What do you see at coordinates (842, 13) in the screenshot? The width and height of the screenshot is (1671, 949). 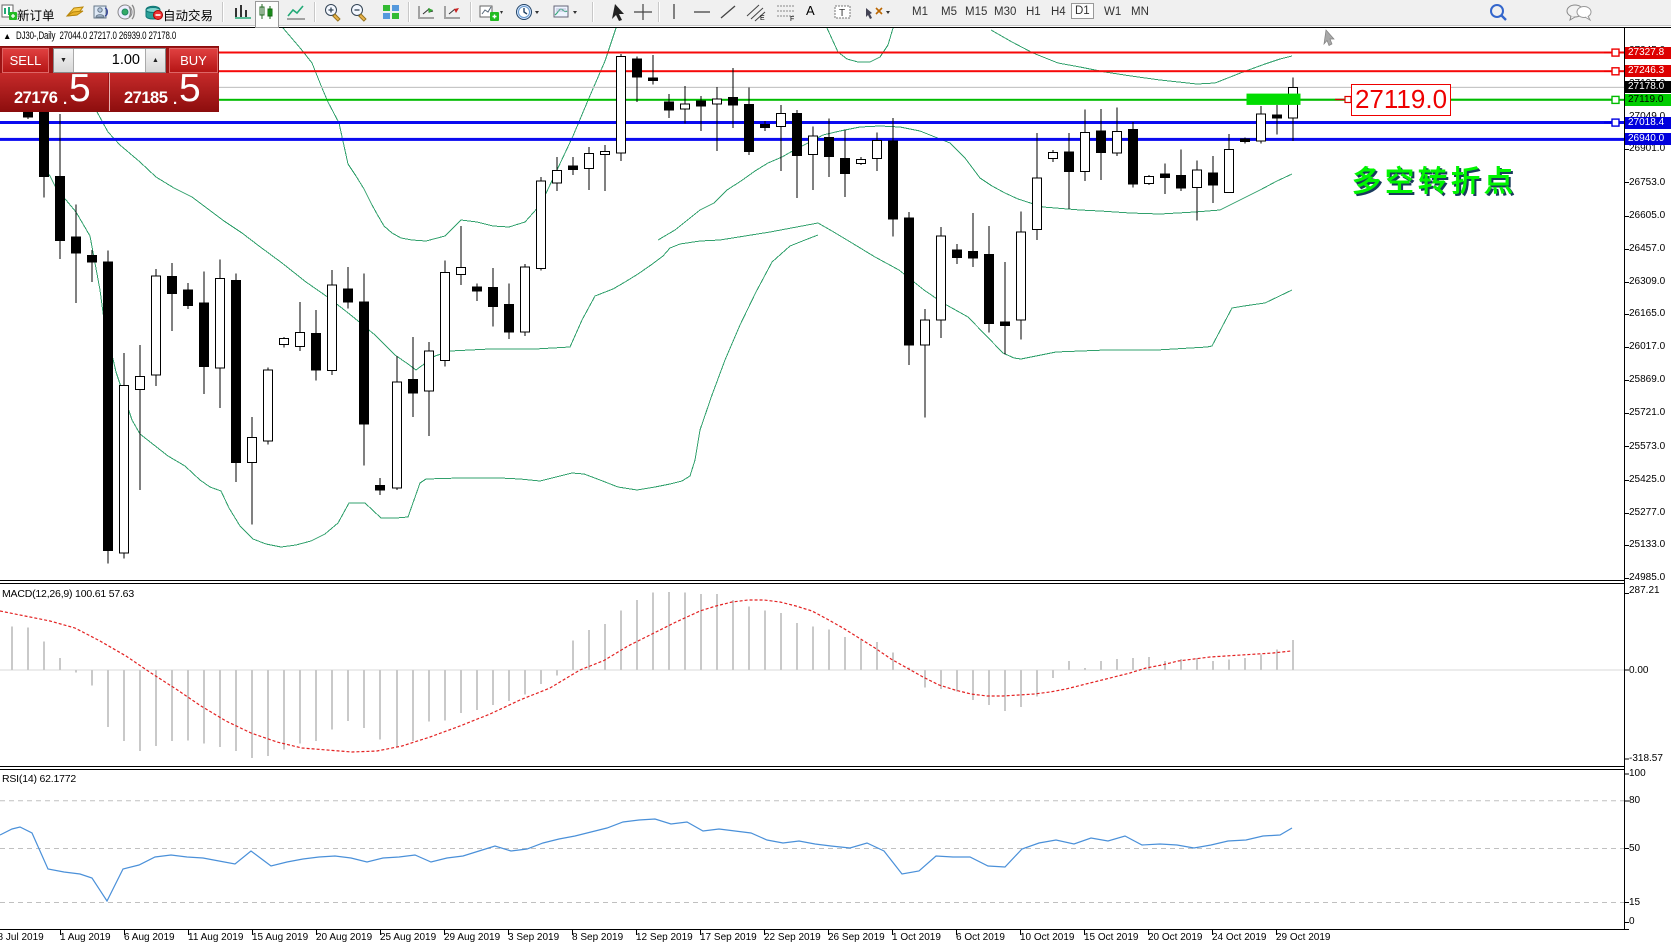 I see `svg-text: T` at bounding box center [842, 13].